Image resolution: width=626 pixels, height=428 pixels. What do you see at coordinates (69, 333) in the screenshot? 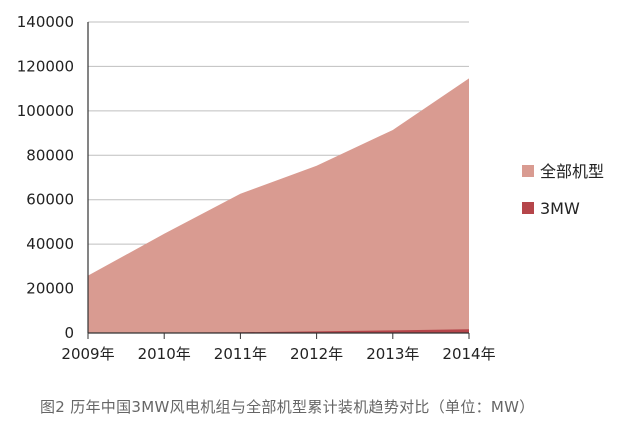
I see `y-tick-label: 0` at bounding box center [69, 333].